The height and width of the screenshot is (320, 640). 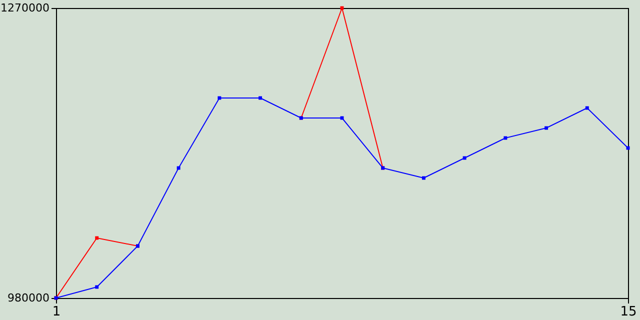 What do you see at coordinates (628, 312) in the screenshot?
I see `x-tick-label: 15` at bounding box center [628, 312].